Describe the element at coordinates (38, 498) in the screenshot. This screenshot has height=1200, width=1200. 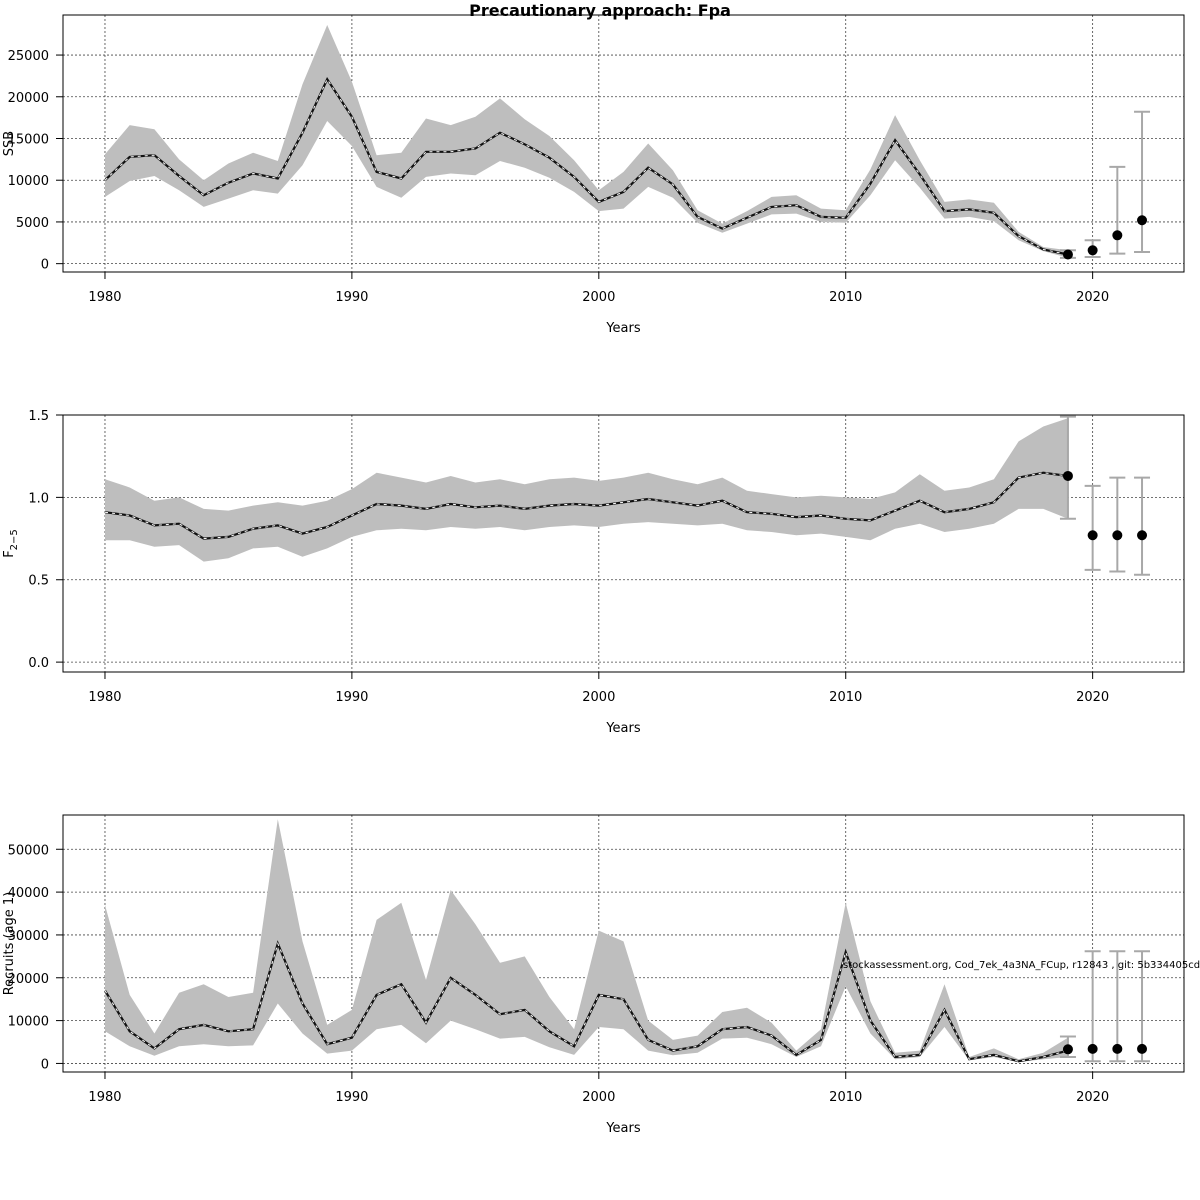
I see `y-tick-label: 1.0` at that location.